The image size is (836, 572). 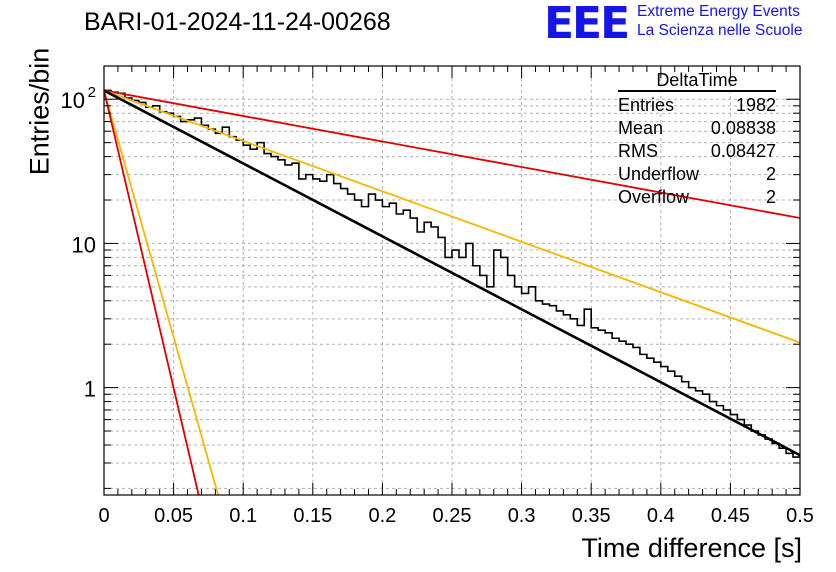 I want to click on stats-row-rms: RMS 0.08427, so click(x=697, y=151).